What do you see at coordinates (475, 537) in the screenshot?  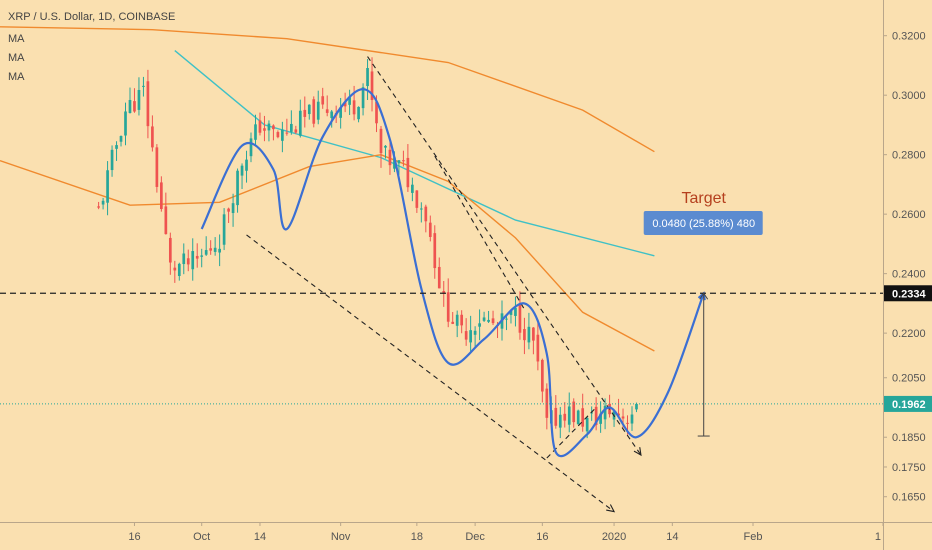 I see `time-tick-label: Dec` at bounding box center [475, 537].